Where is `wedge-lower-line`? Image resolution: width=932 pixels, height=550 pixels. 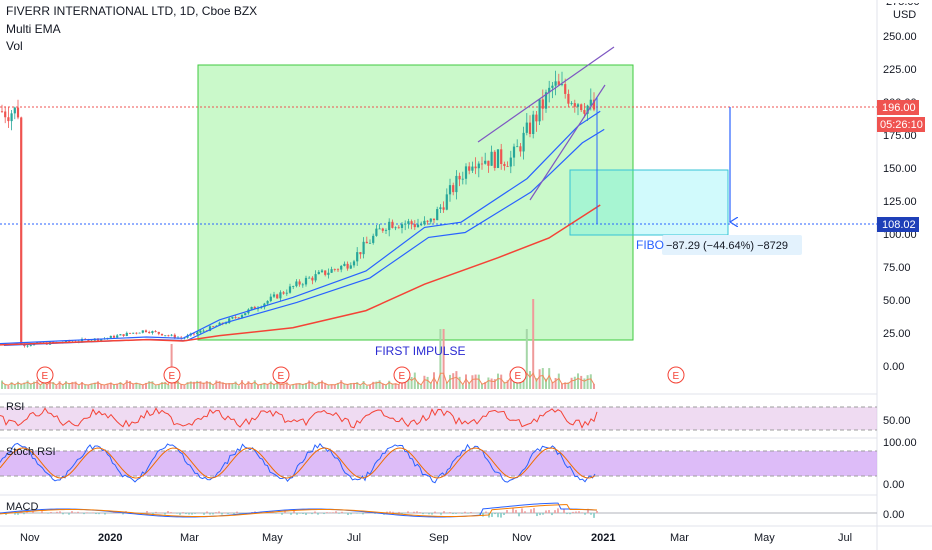
wedge-lower-line is located at coordinates (567, 142).